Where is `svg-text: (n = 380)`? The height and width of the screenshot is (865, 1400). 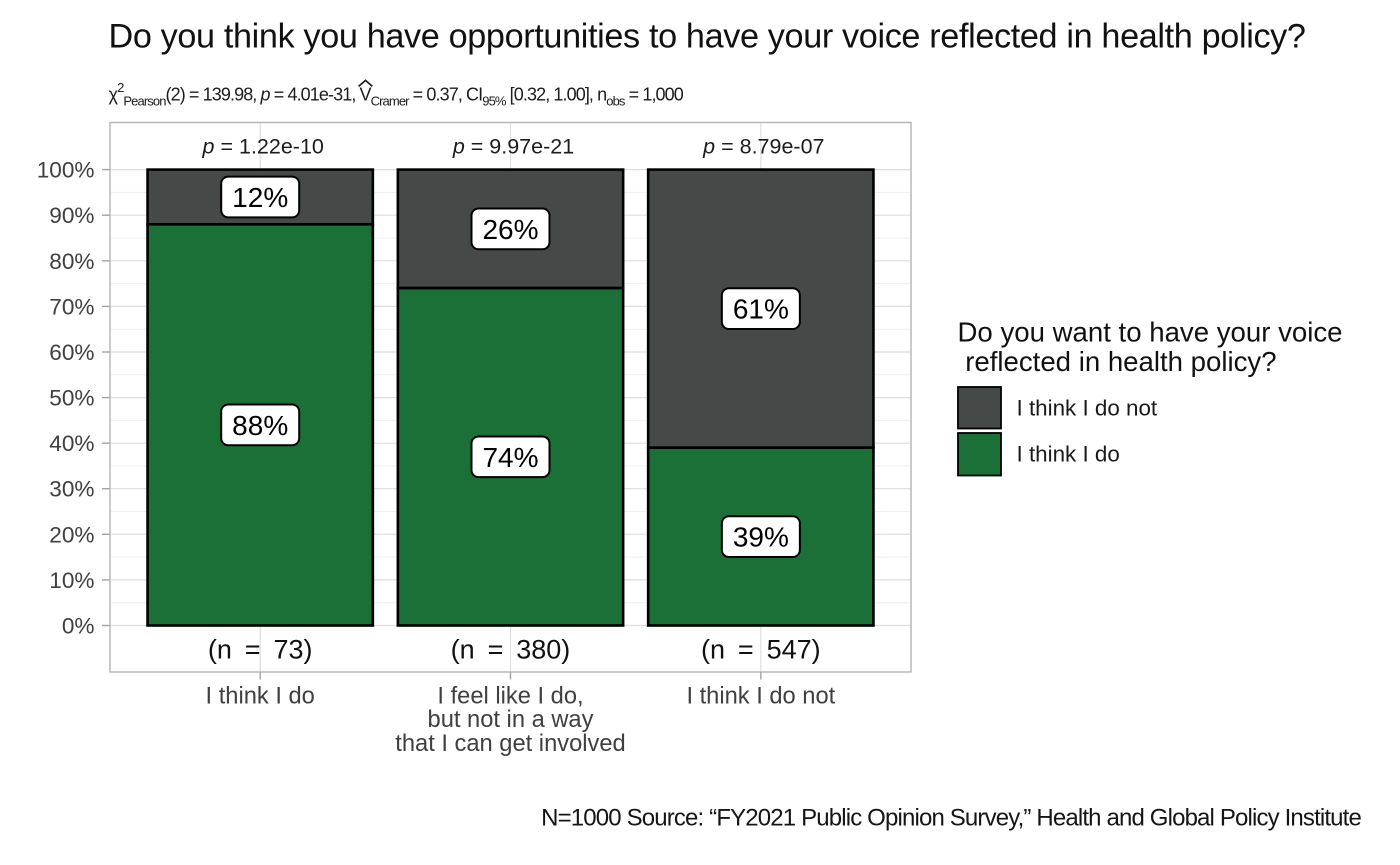 svg-text: (n = 380) is located at coordinates (511, 650).